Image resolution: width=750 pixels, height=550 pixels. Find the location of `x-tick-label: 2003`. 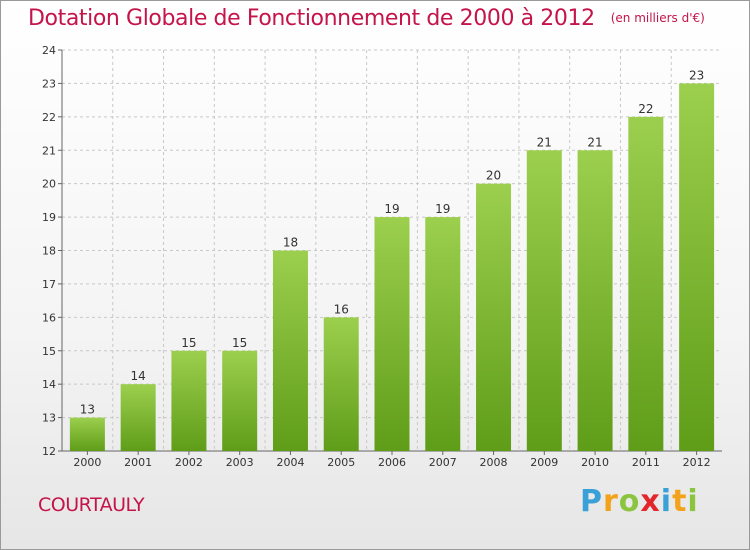

x-tick-label: 2003 is located at coordinates (240, 462).